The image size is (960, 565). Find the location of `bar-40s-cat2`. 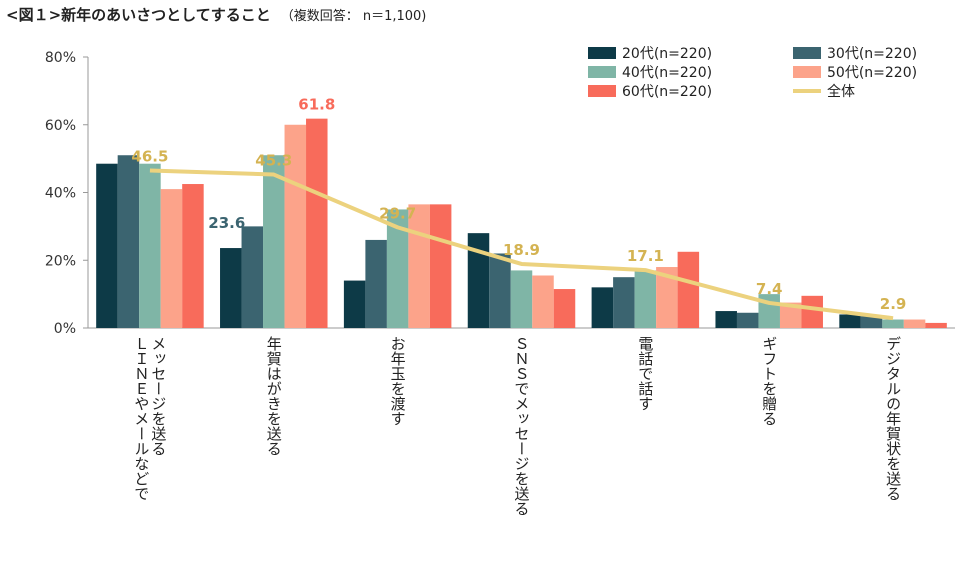

bar-40s-cat2 is located at coordinates (397, 268).